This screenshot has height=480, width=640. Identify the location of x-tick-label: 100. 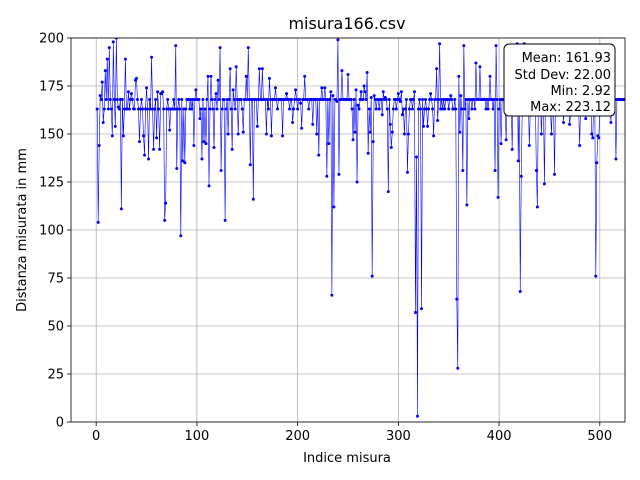
(196, 436).